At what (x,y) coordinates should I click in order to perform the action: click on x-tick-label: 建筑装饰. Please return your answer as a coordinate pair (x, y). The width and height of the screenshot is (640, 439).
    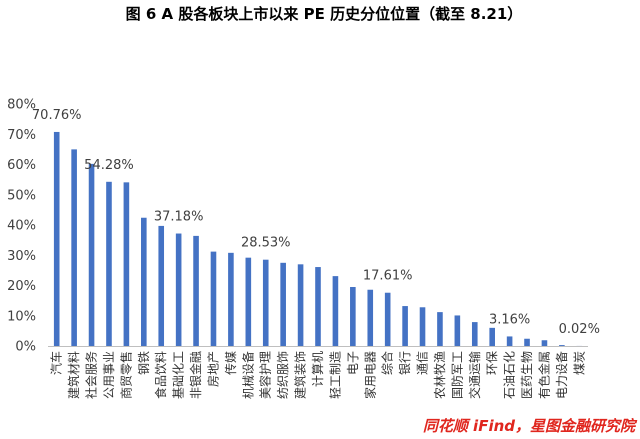
    Looking at the image, I should click on (300, 375).